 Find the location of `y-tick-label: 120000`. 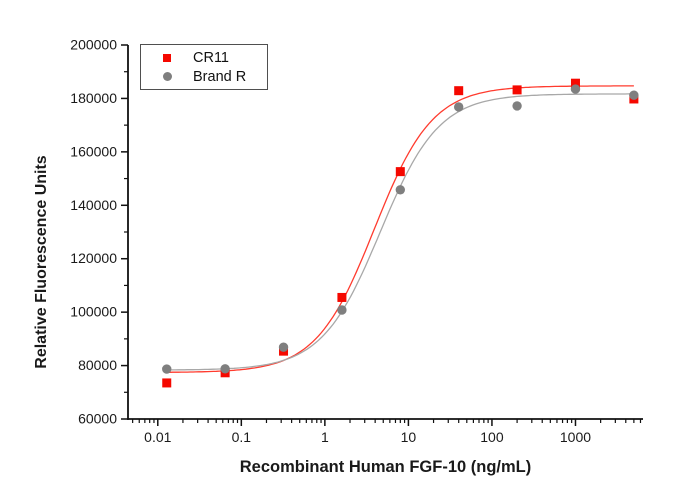

y-tick-label: 120000 is located at coordinates (93, 258).